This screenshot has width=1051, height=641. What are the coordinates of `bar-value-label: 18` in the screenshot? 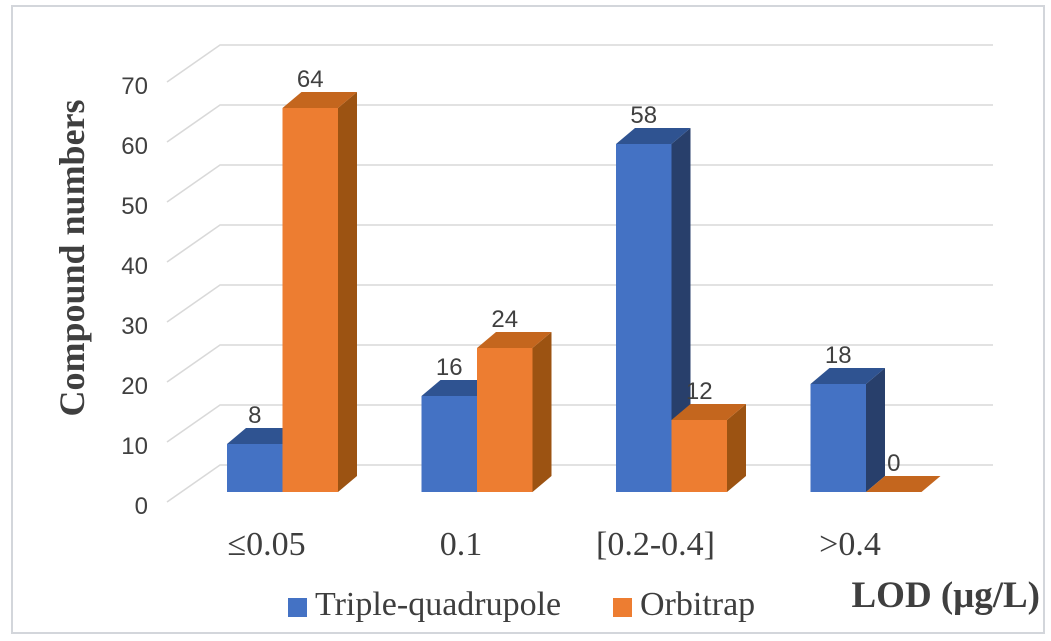 It's located at (838, 355).